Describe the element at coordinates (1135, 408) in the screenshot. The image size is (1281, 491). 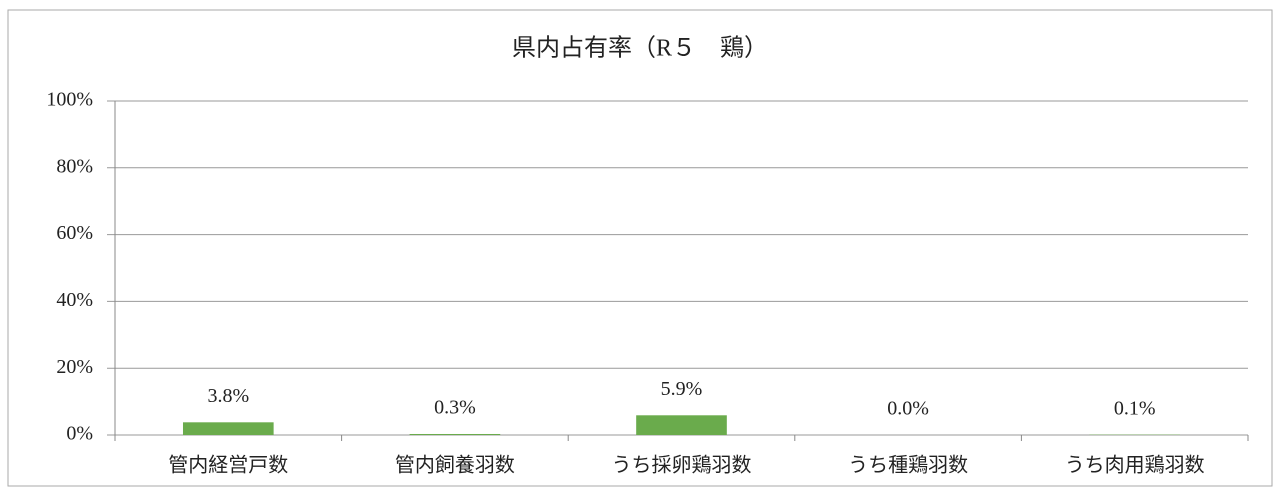
I see `data-label: 0.1%` at that location.